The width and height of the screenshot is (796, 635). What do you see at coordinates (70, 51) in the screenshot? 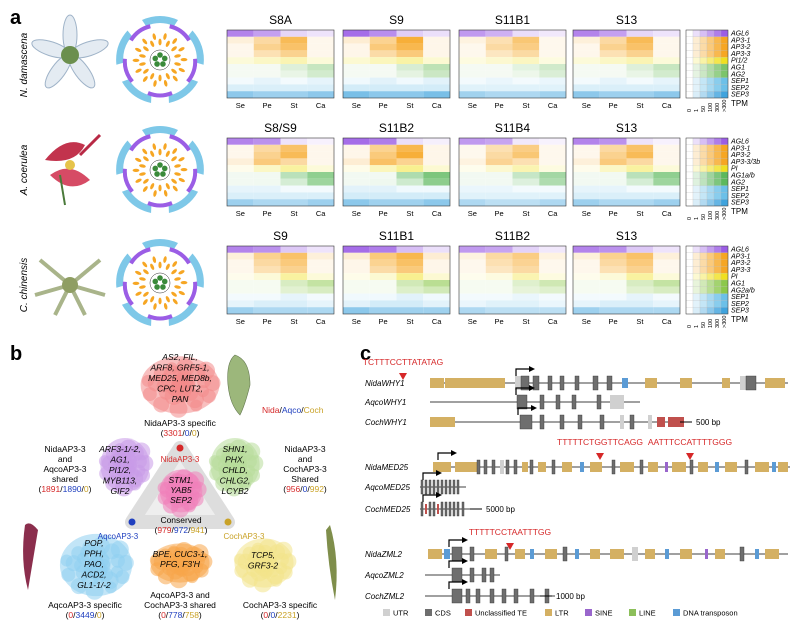
I see `flower-photo-nigella` at bounding box center [70, 51].